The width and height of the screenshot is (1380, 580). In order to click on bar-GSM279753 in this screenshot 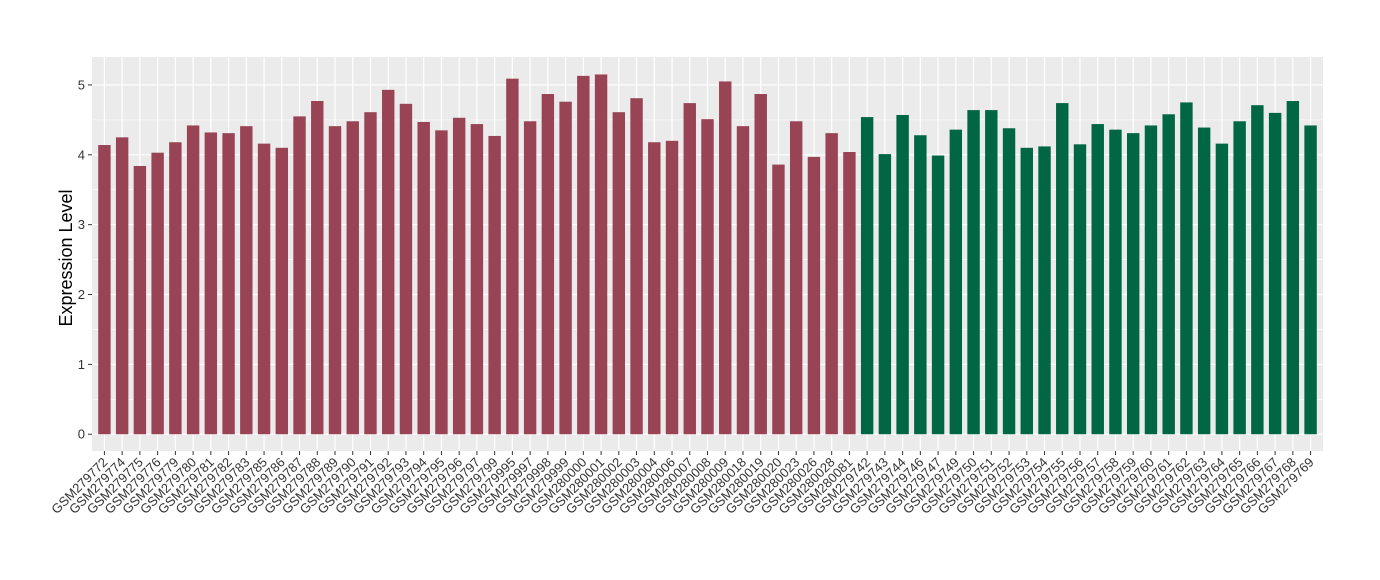, I will do `click(1026, 291)`.